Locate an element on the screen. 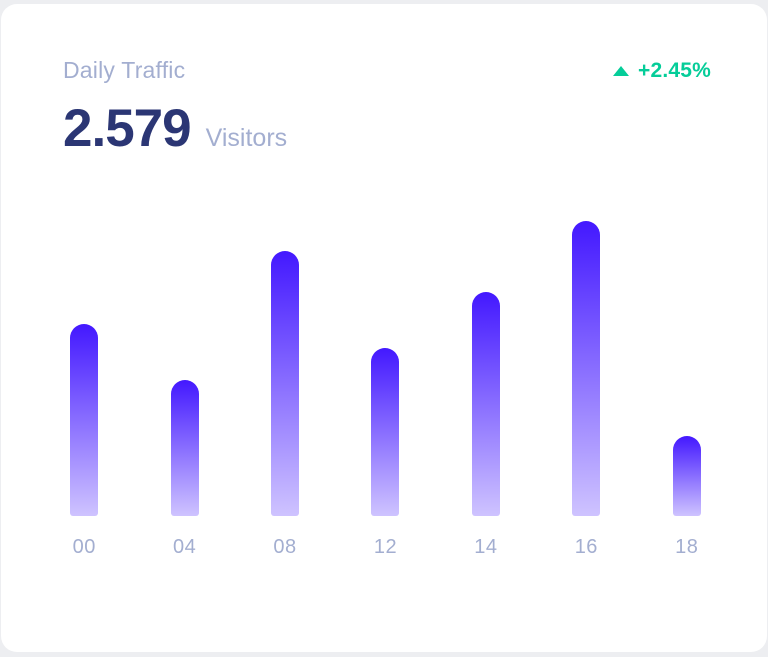 This screenshot has height=657, width=768. card-header: Daily Traffic +2.45% is located at coordinates (384, 44).